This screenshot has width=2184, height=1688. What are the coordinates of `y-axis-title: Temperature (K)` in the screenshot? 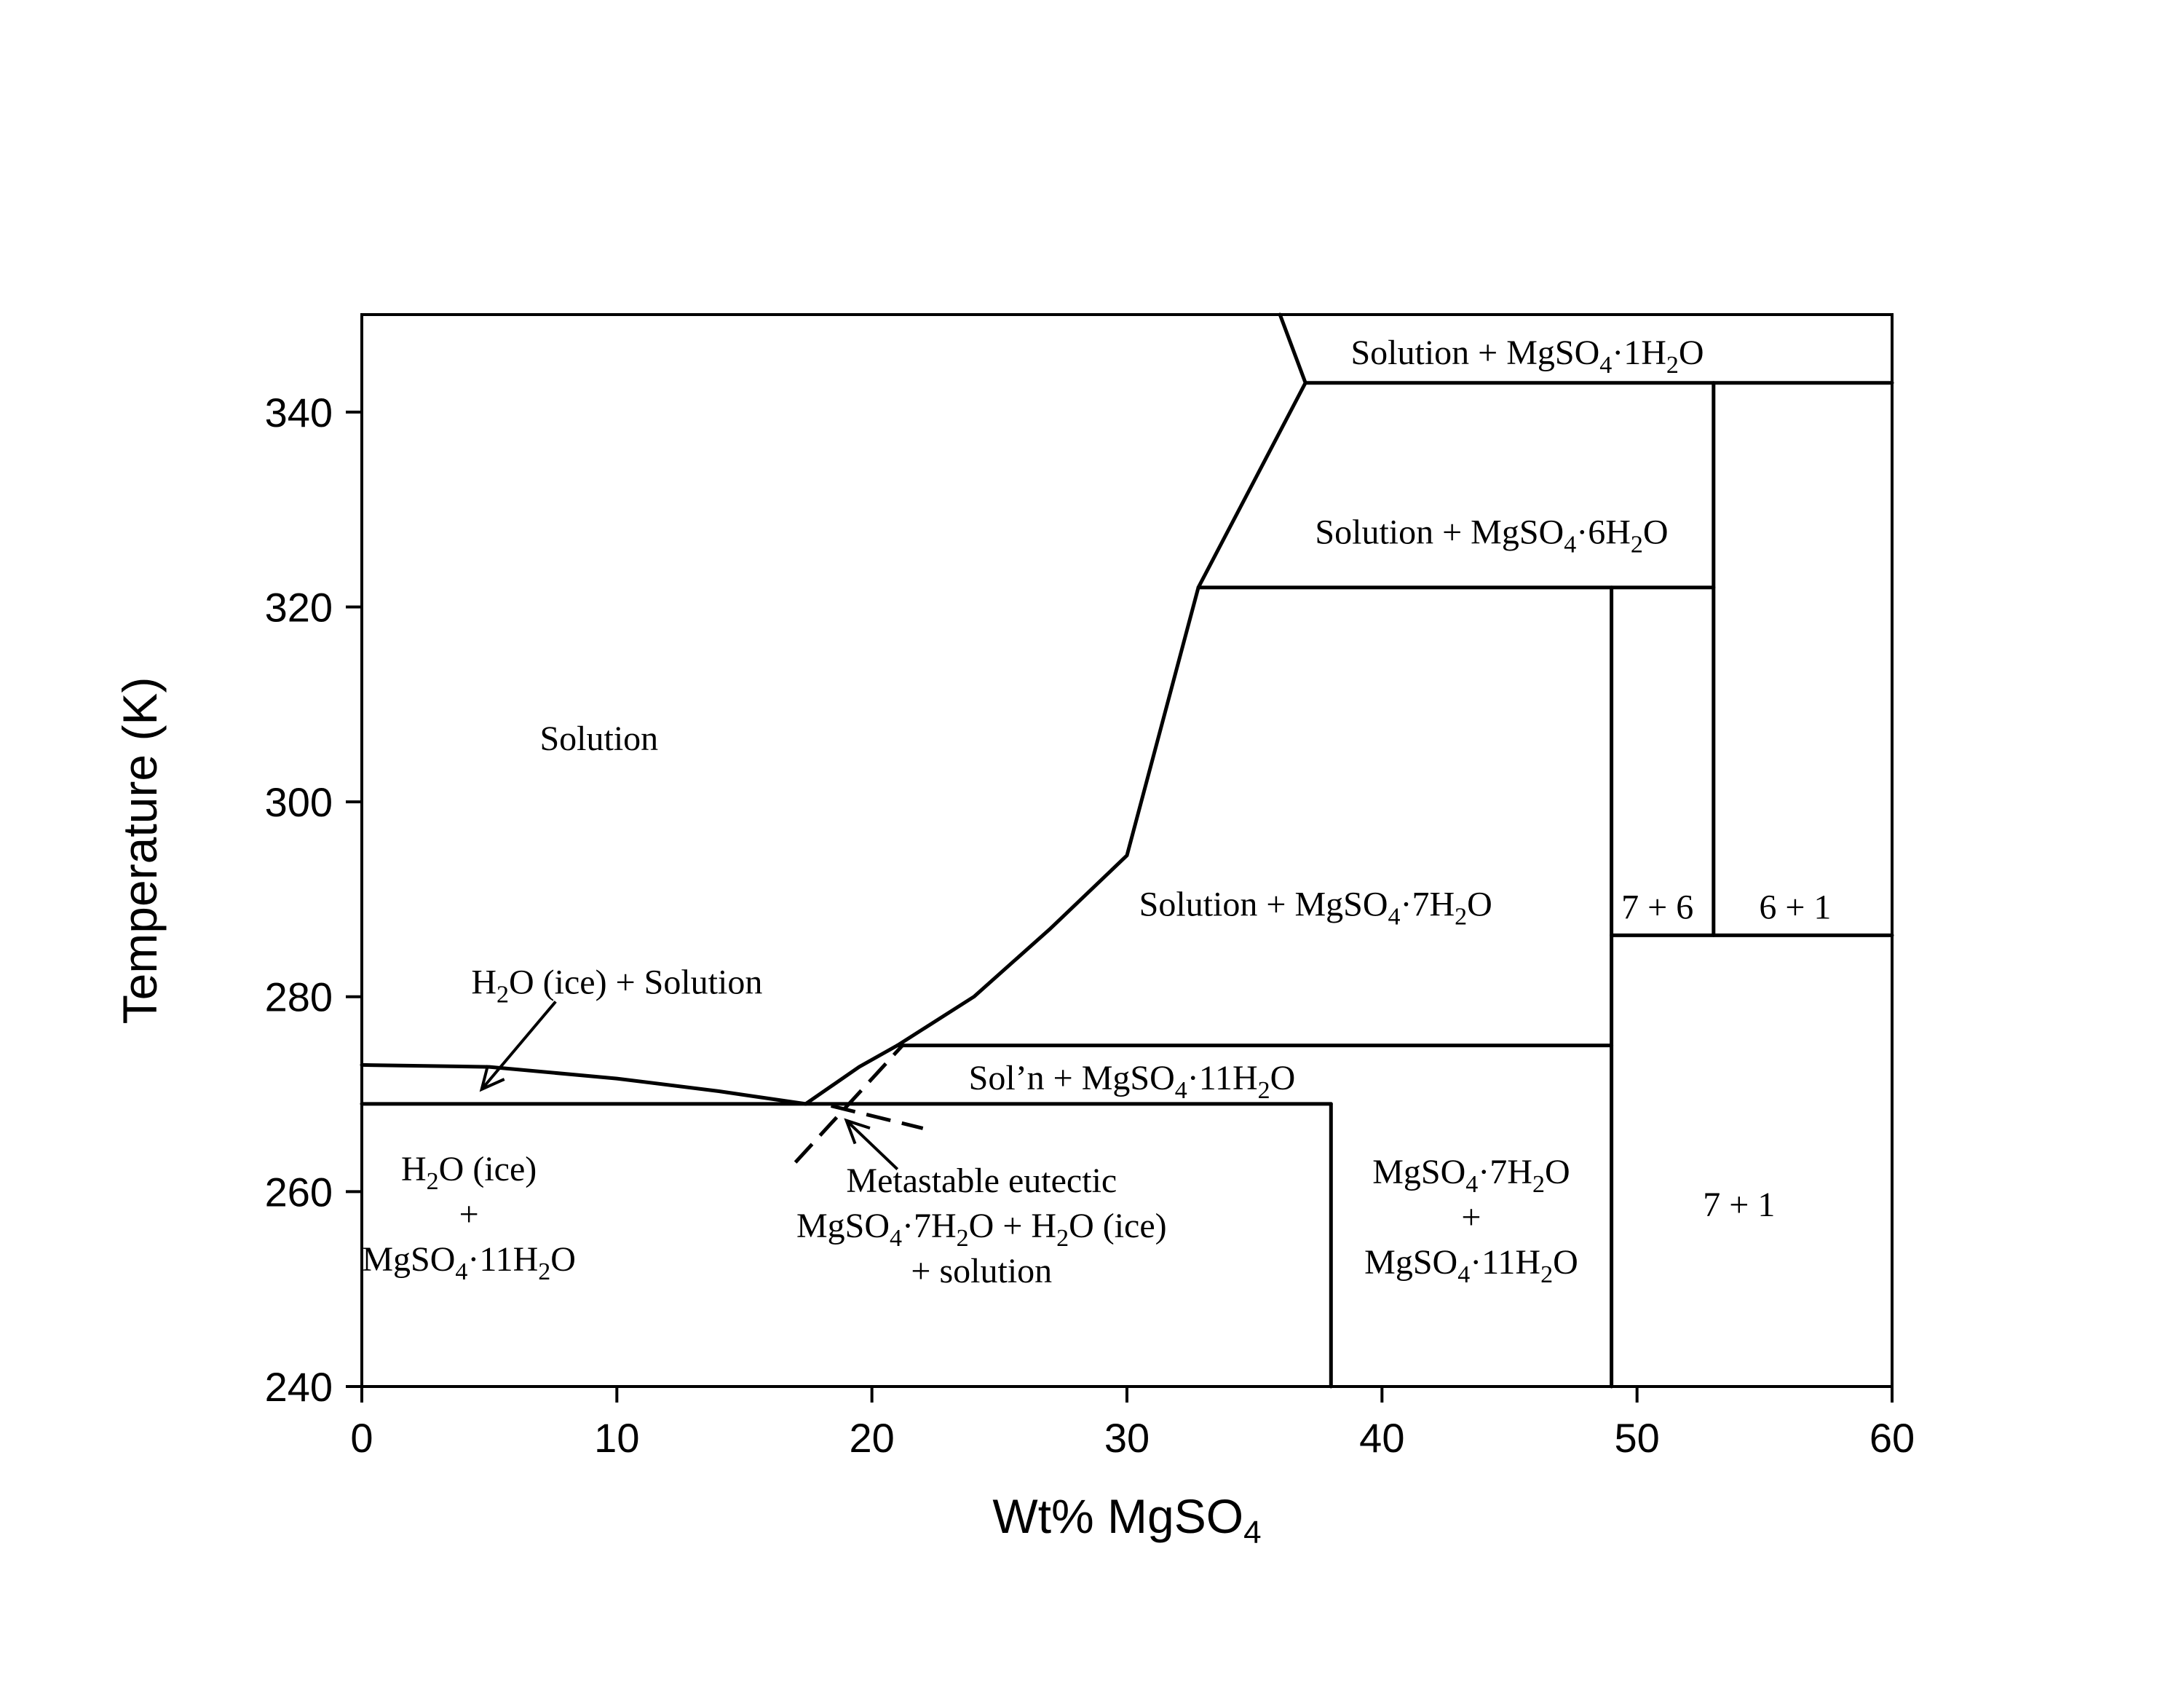 It's located at (140, 851).